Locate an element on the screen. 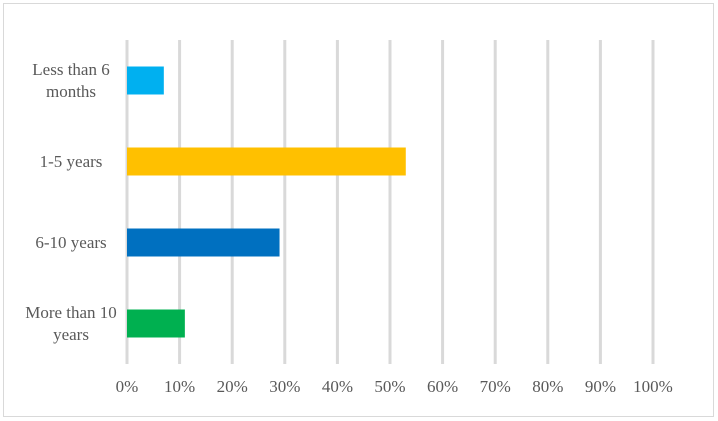  x-tick-label: 50% is located at coordinates (389, 386).